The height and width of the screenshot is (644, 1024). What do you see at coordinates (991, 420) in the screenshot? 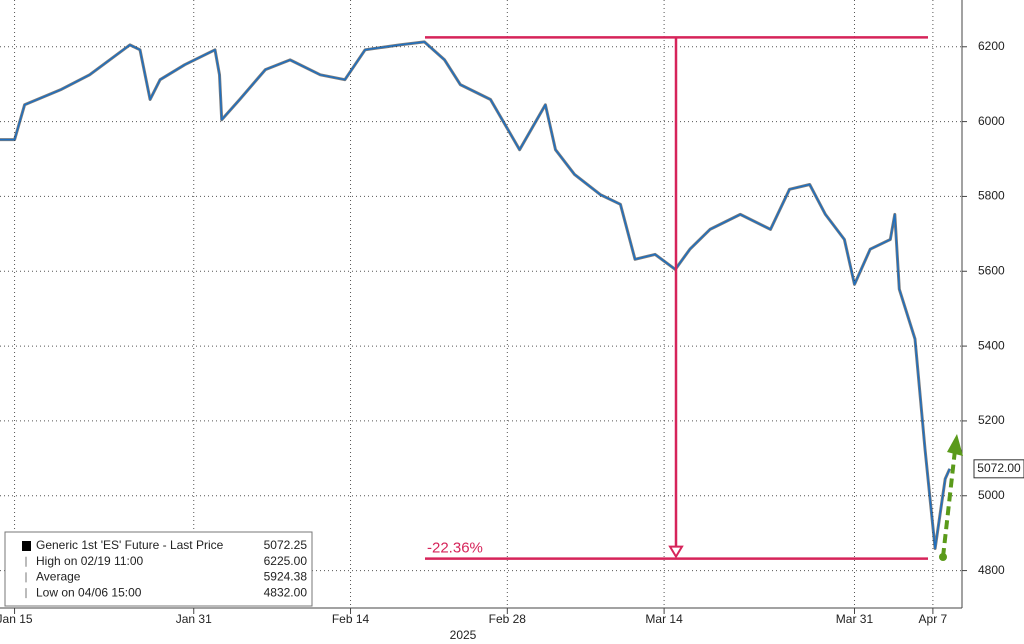
I see `y-tick-label: 5200` at bounding box center [991, 420].